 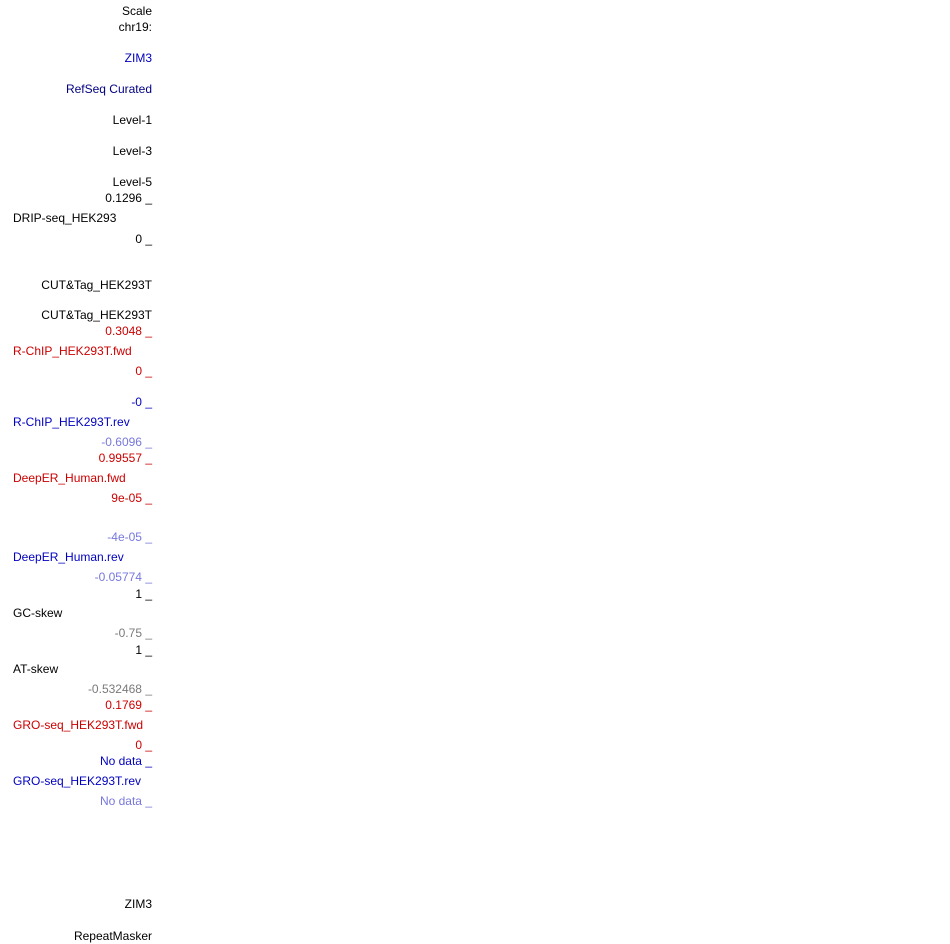 What do you see at coordinates (77, 781) in the screenshot?
I see `track-label-gro-rev: GRO-seq_HEK293T.rev` at bounding box center [77, 781].